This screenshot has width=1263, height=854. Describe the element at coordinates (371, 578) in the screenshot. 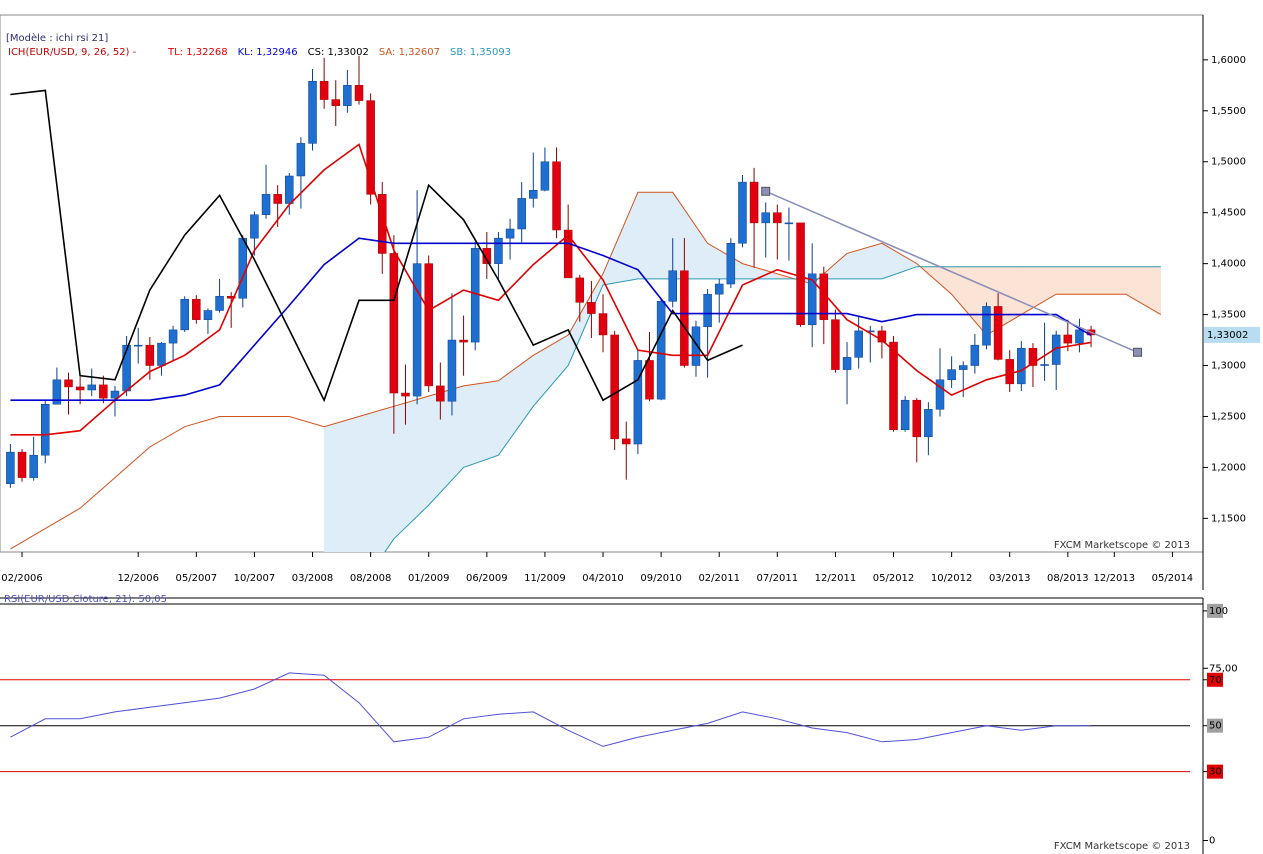

I see `x-tick-label: 08/2008` at that location.